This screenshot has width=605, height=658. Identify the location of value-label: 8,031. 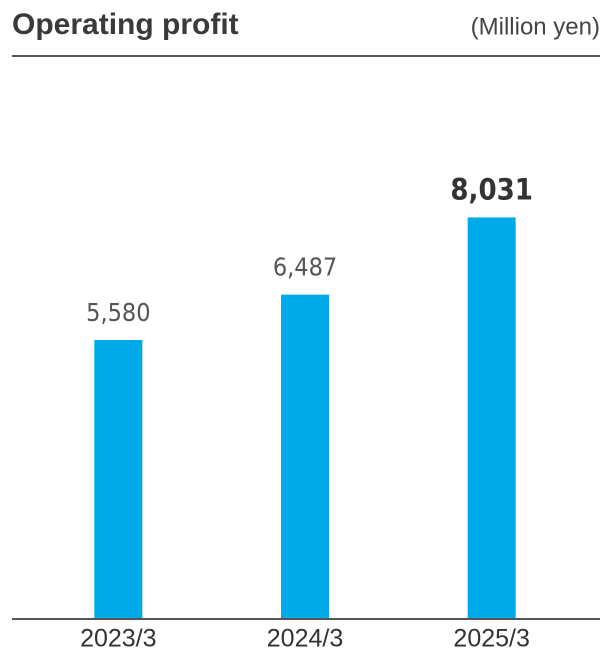
(491, 189).